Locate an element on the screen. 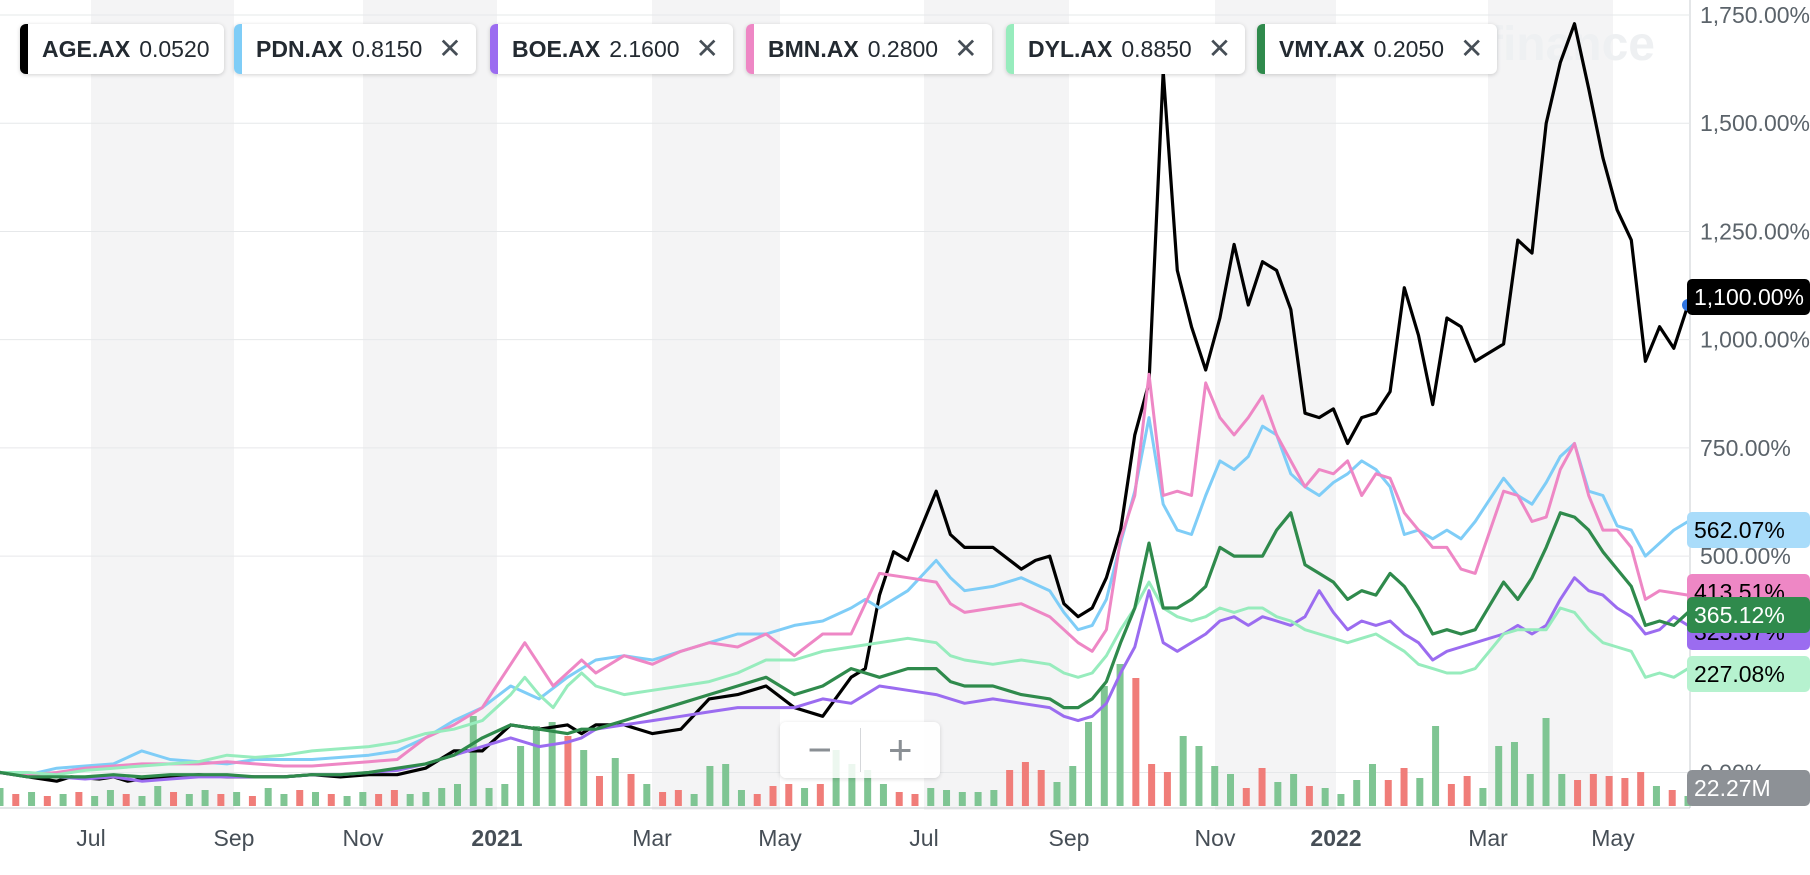 The height and width of the screenshot is (875, 1810). x-tick-label: Jul is located at coordinates (923, 838).